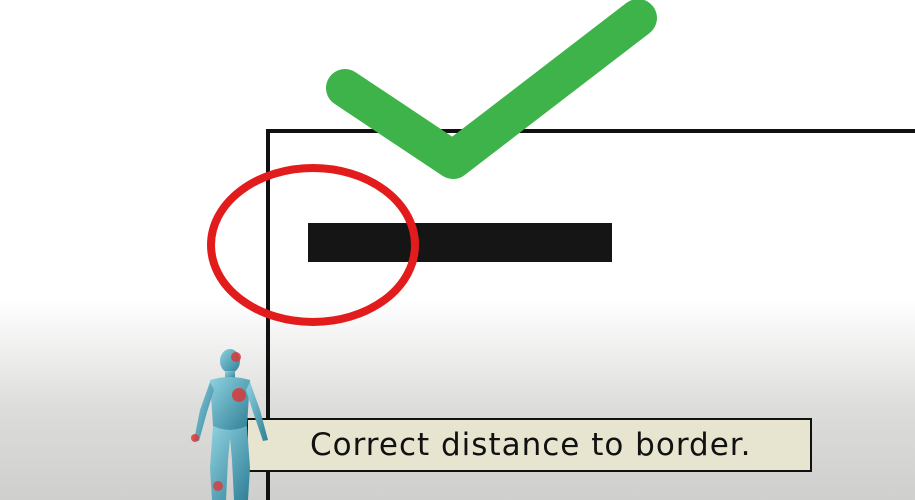 The height and width of the screenshot is (500, 915). I want to click on checkmark-icon, so click(491, 89).